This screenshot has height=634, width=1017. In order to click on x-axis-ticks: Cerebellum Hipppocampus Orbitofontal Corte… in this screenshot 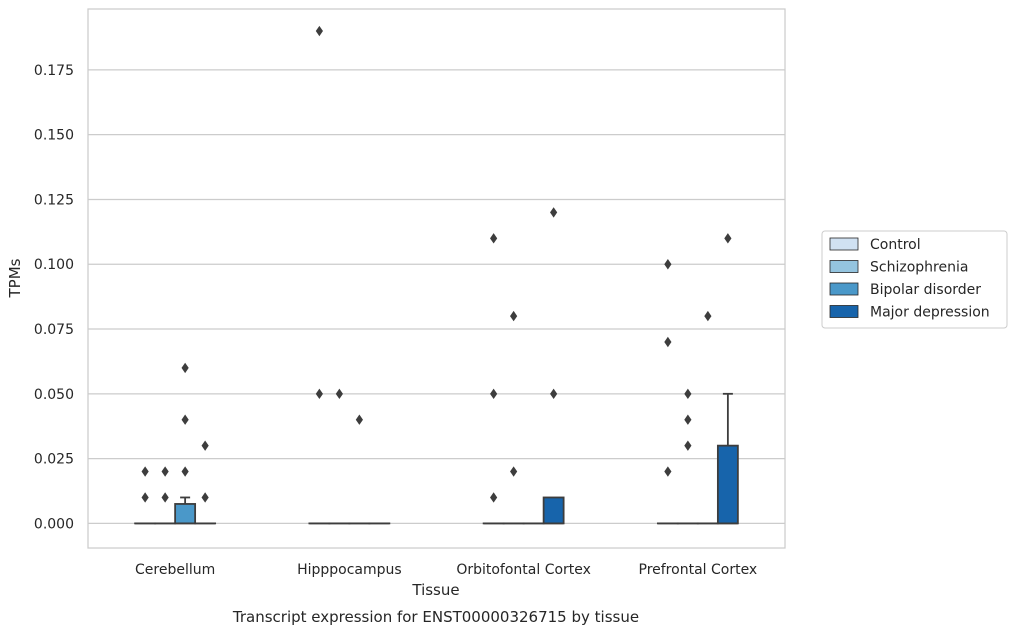, I will do `click(446, 570)`.